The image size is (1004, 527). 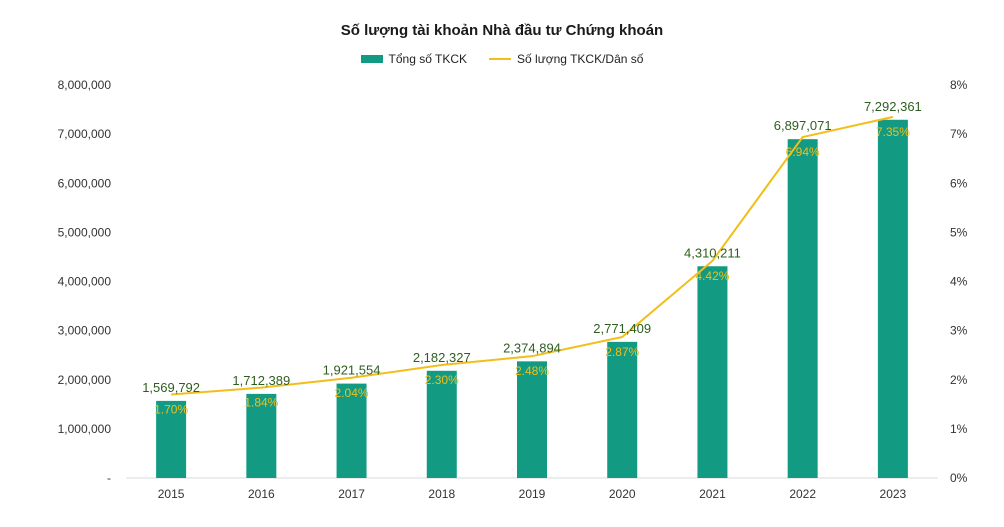 What do you see at coordinates (351, 494) in the screenshot?
I see `x-tick-label: 2017` at bounding box center [351, 494].